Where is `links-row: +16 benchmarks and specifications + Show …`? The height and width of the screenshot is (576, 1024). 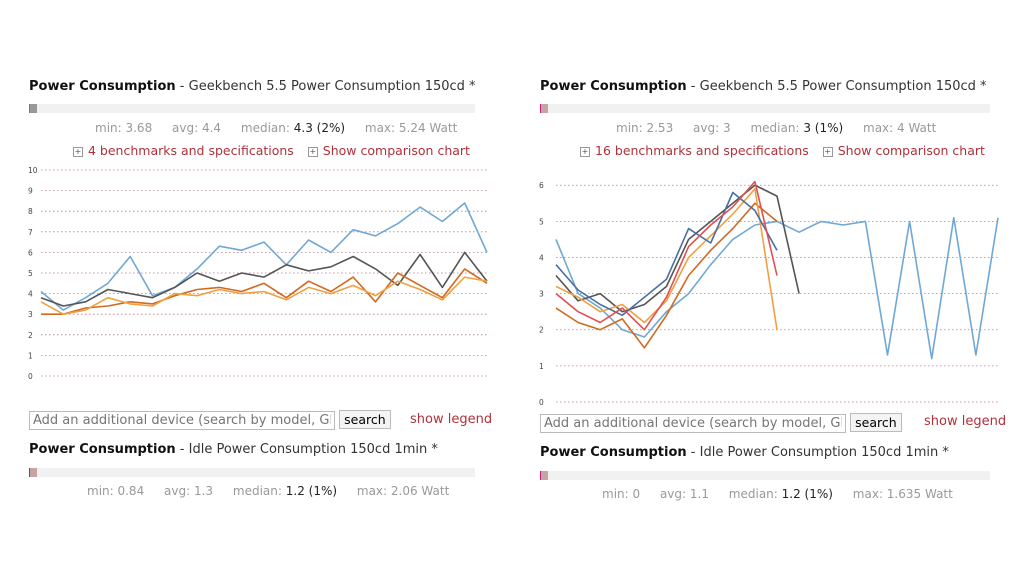
links-row: +16 benchmarks and specifications + Show … is located at coordinates (787, 150).